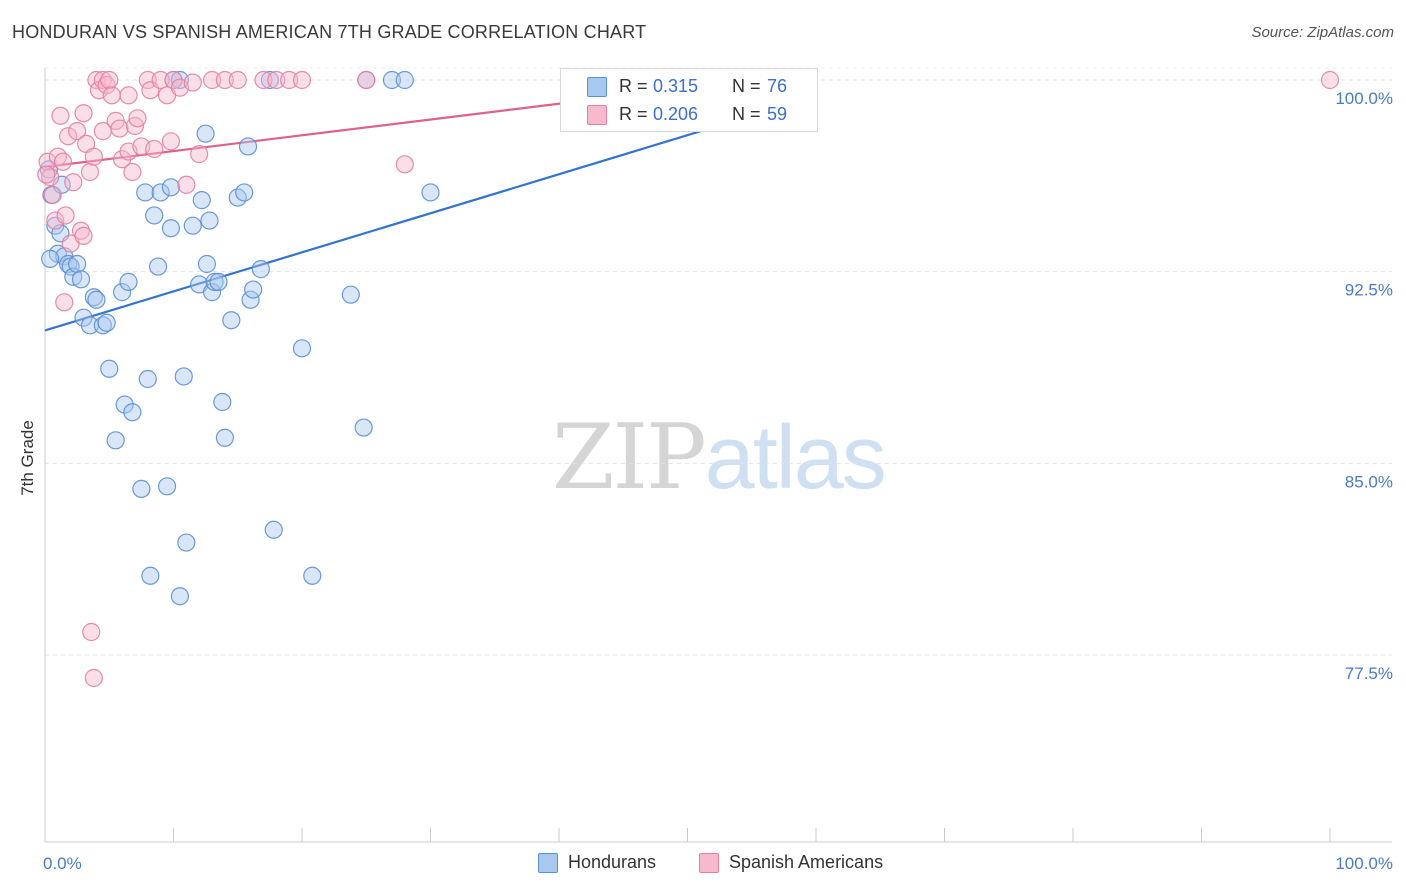 The image size is (1406, 892). What do you see at coordinates (709, 863) in the screenshot?
I see `bottom-legend-swatch-spanish-americans` at bounding box center [709, 863].